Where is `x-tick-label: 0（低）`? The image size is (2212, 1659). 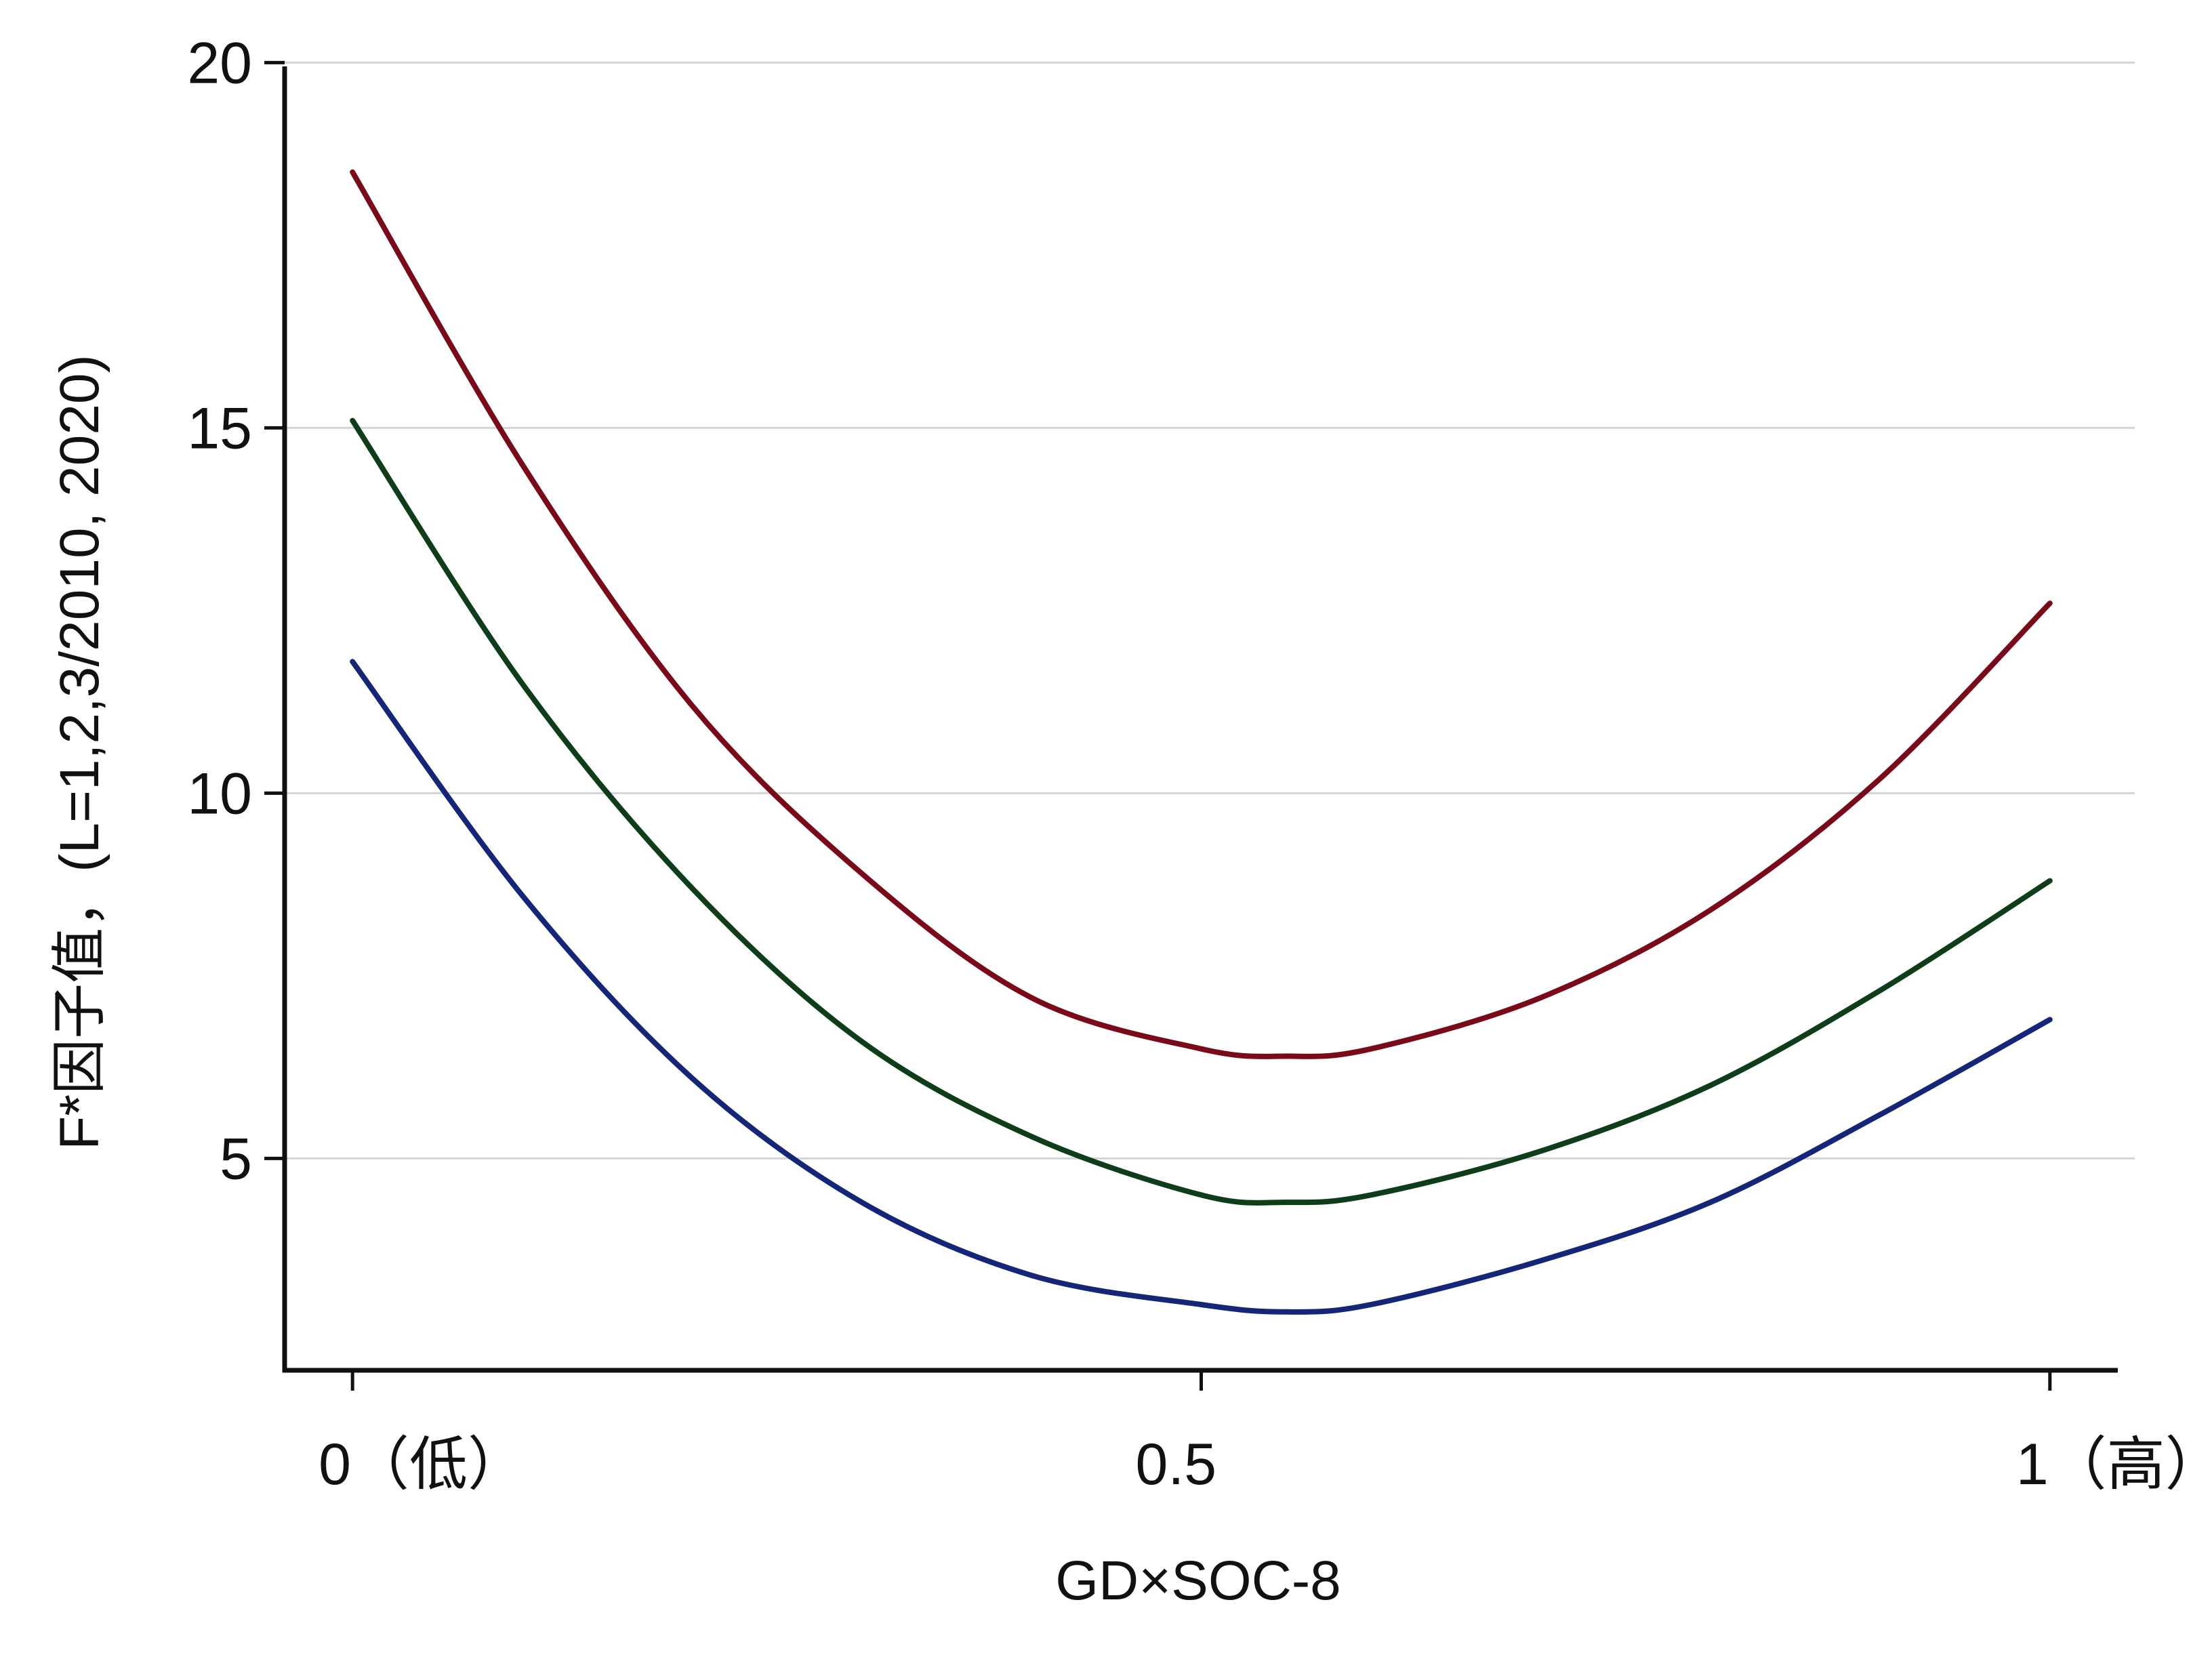
x-tick-label: 0（低） is located at coordinates (422, 1464).